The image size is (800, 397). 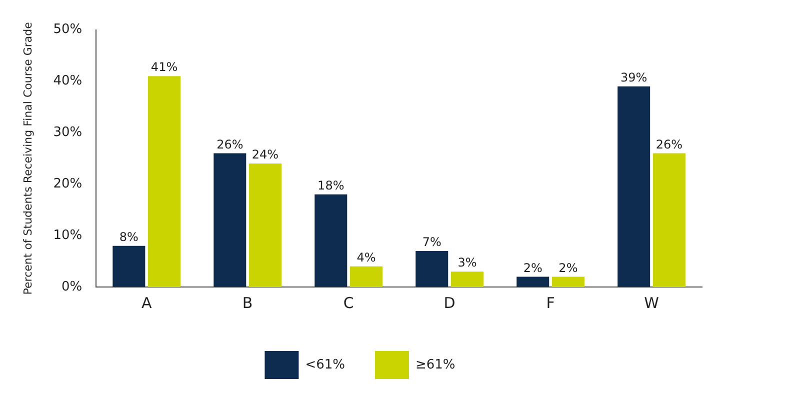 What do you see at coordinates (652, 303) in the screenshot?
I see `x-tick-label: W` at bounding box center [652, 303].